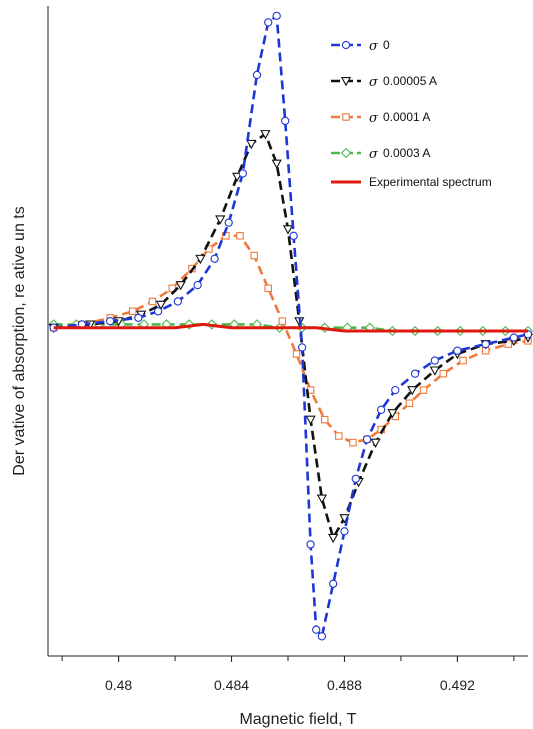 This screenshot has width=533, height=729. Describe the element at coordinates (344, 685) in the screenshot. I see `x-tick-label: 0.488` at that location.